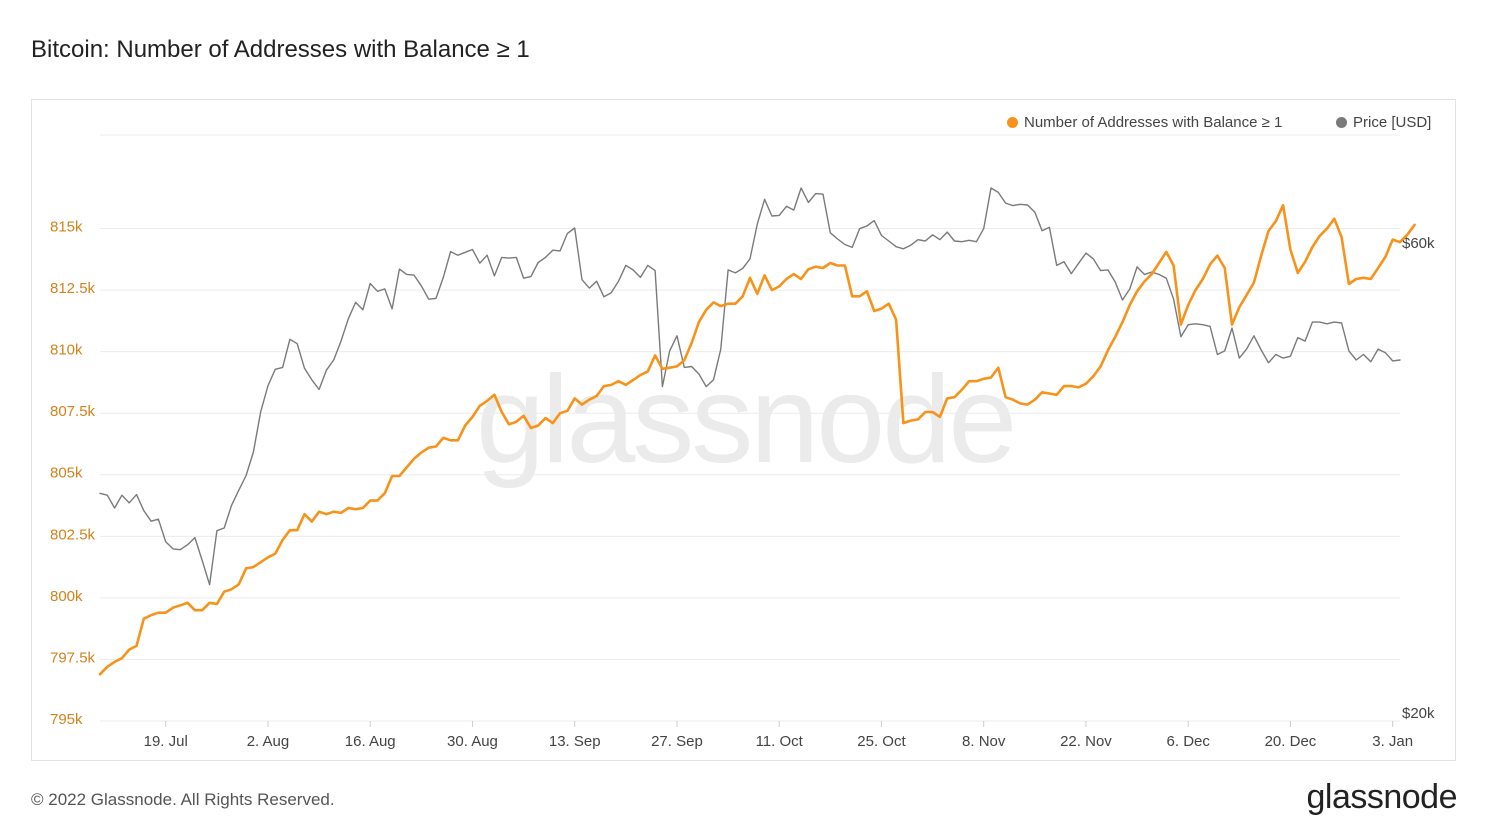 The height and width of the screenshot is (837, 1488). I want to click on legend-dot-addresses, so click(1012, 122).